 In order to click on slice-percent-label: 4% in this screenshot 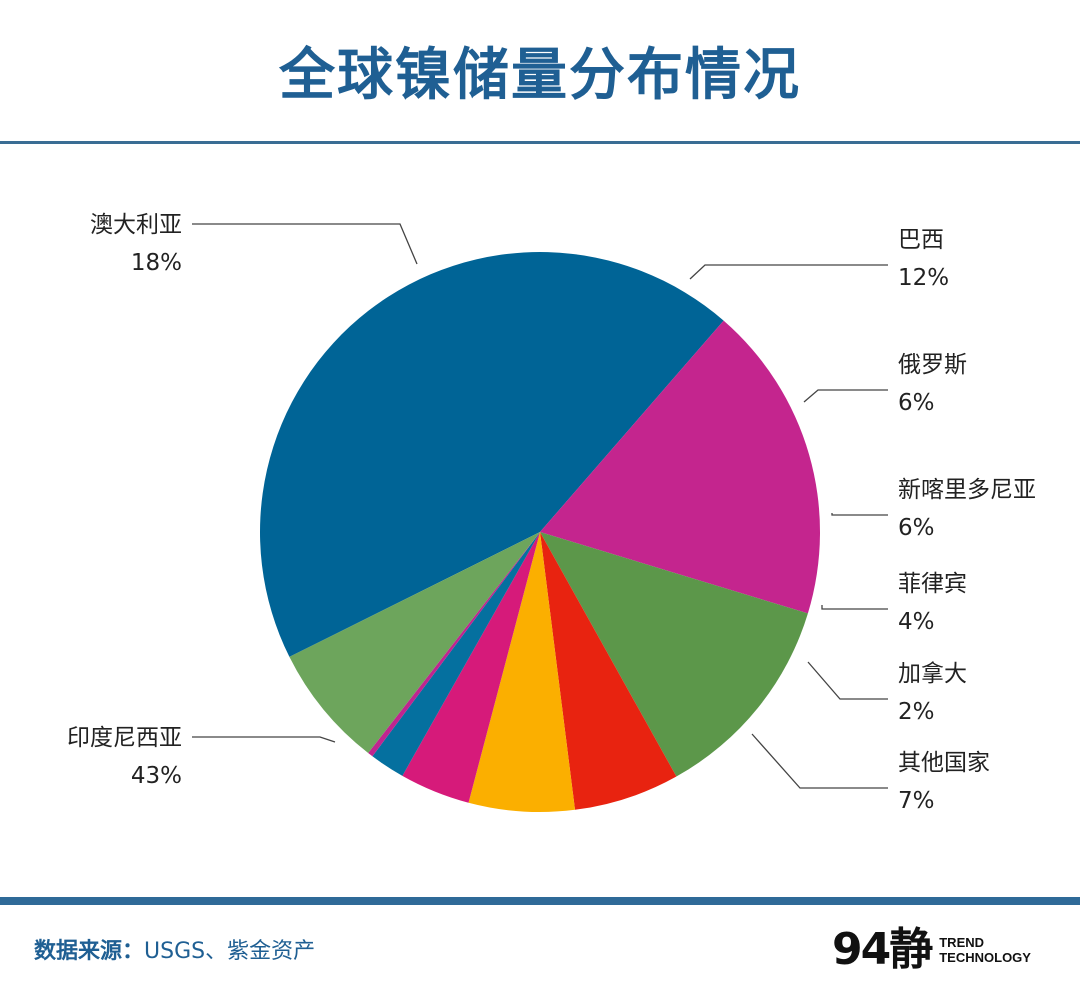, I will do `click(916, 622)`.